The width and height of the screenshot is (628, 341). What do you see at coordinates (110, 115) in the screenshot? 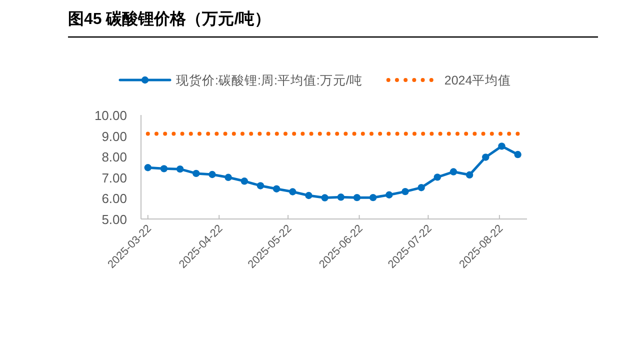
I see `y-tick-label: 10.00` at bounding box center [110, 115].